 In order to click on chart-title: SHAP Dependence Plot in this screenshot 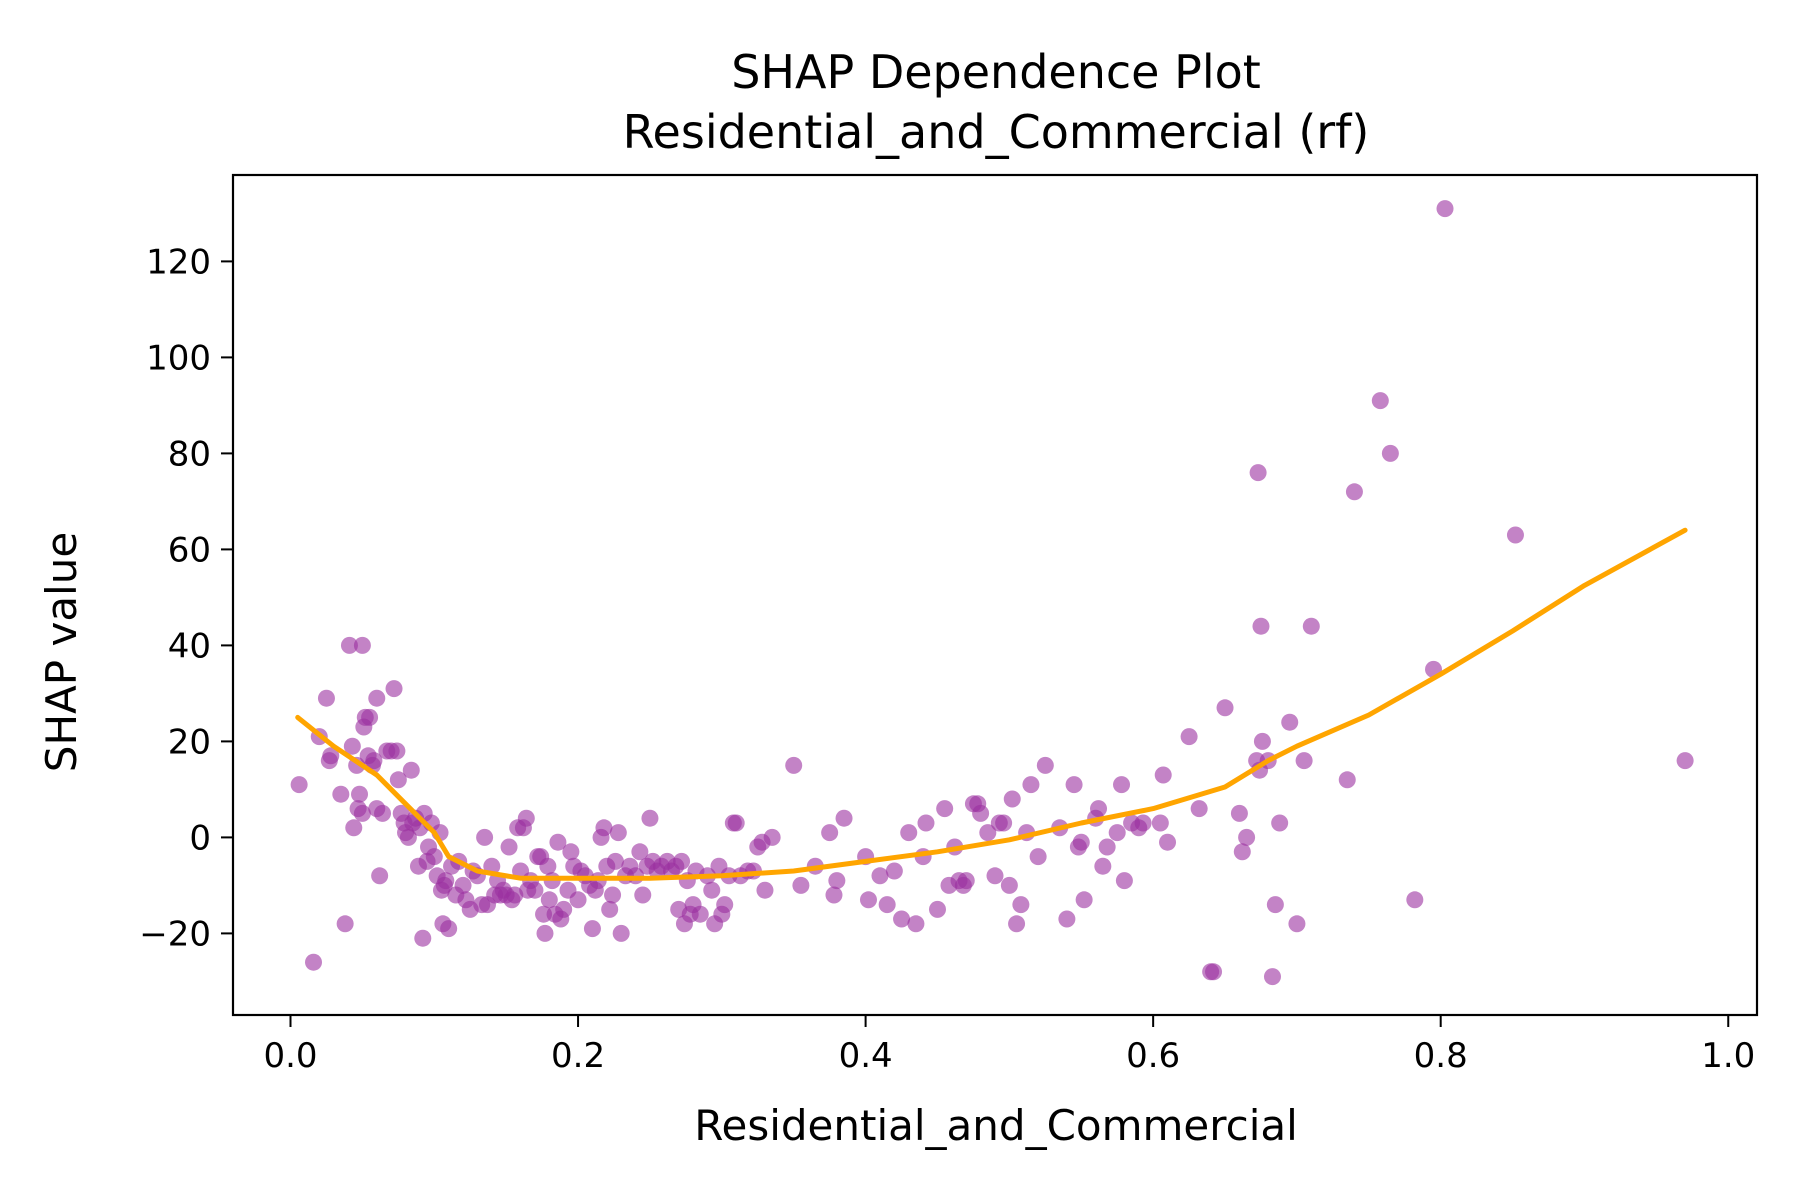, I will do `click(996, 72)`.